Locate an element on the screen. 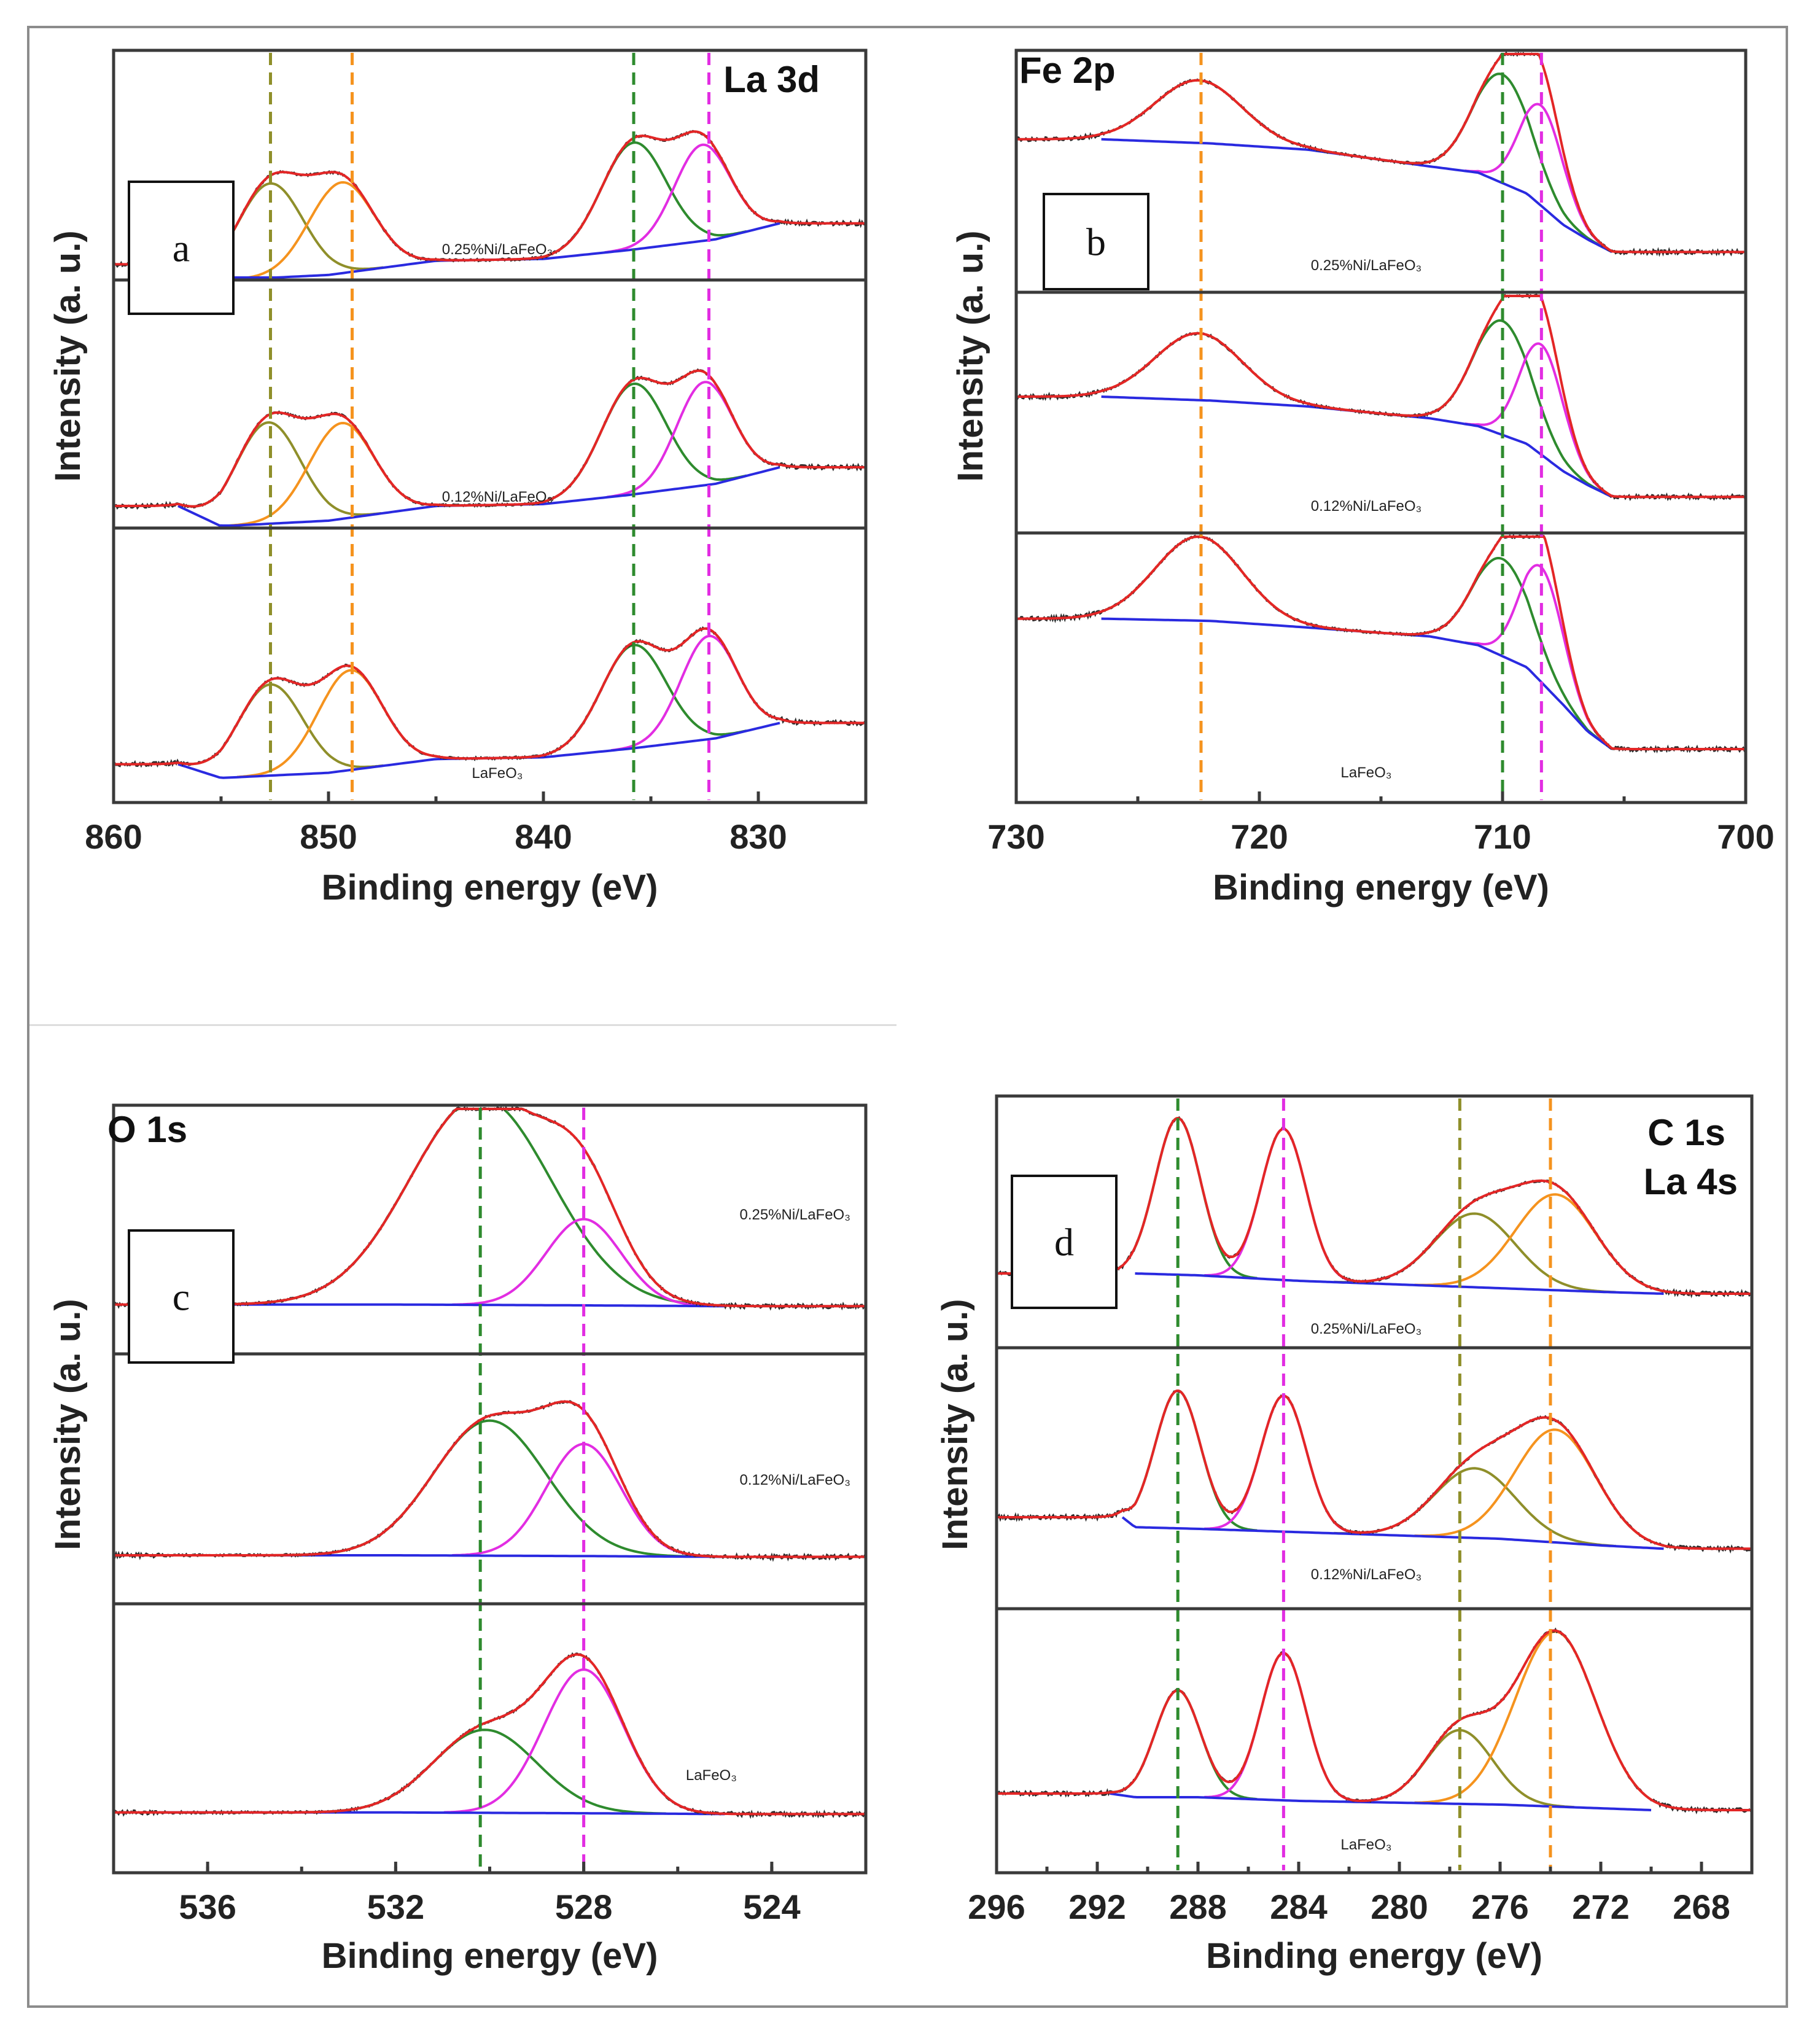 The image size is (1820, 2033). panel-separator is located at coordinates (462, 1025).